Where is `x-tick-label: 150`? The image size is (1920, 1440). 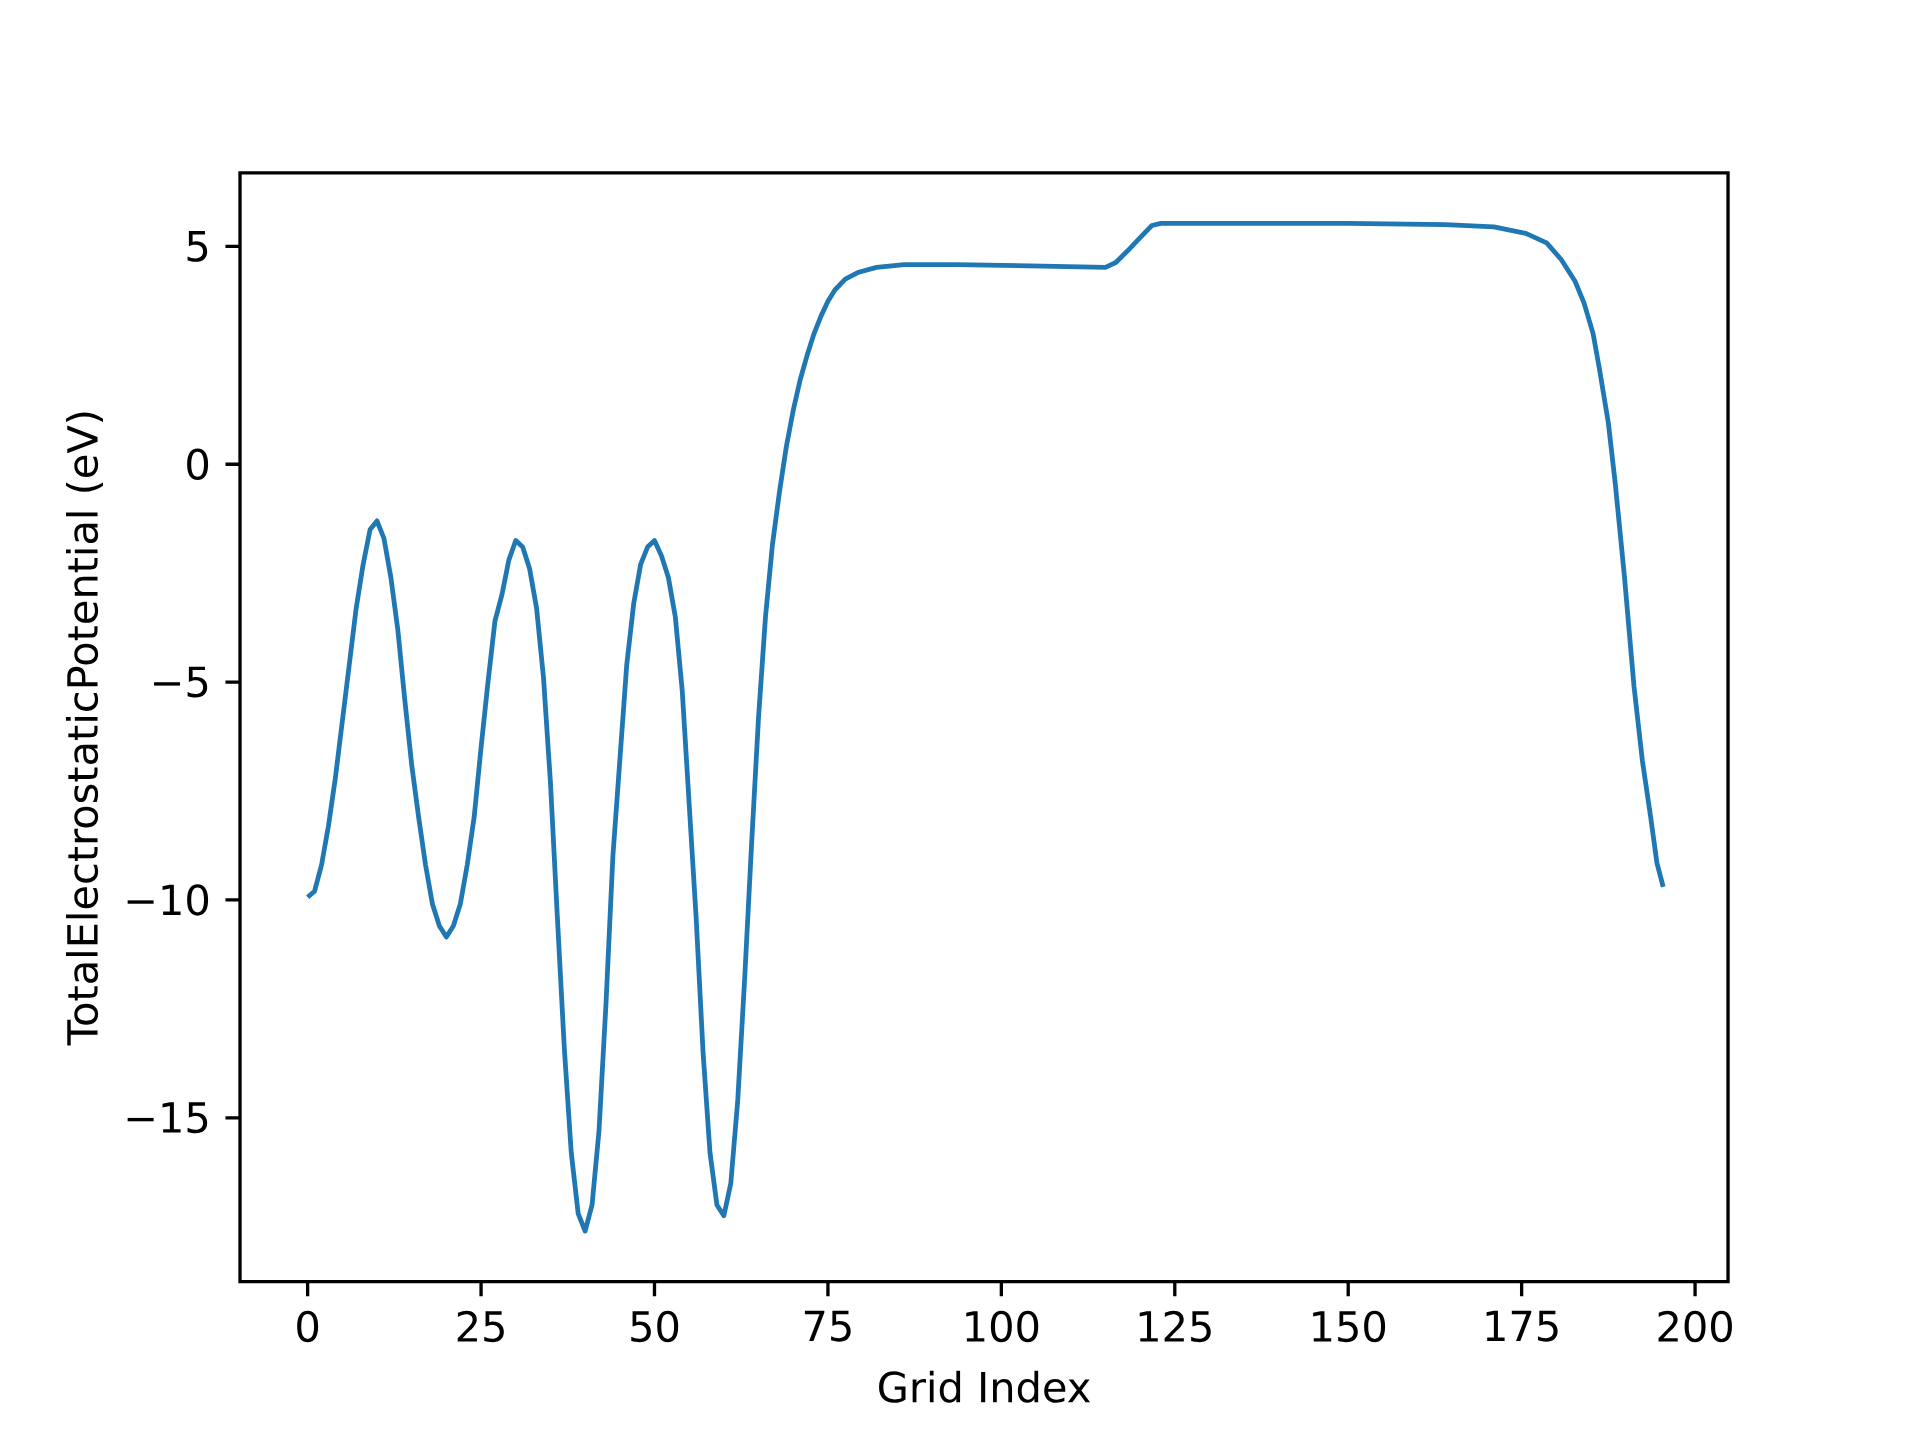 x-tick-label: 150 is located at coordinates (1349, 1326).